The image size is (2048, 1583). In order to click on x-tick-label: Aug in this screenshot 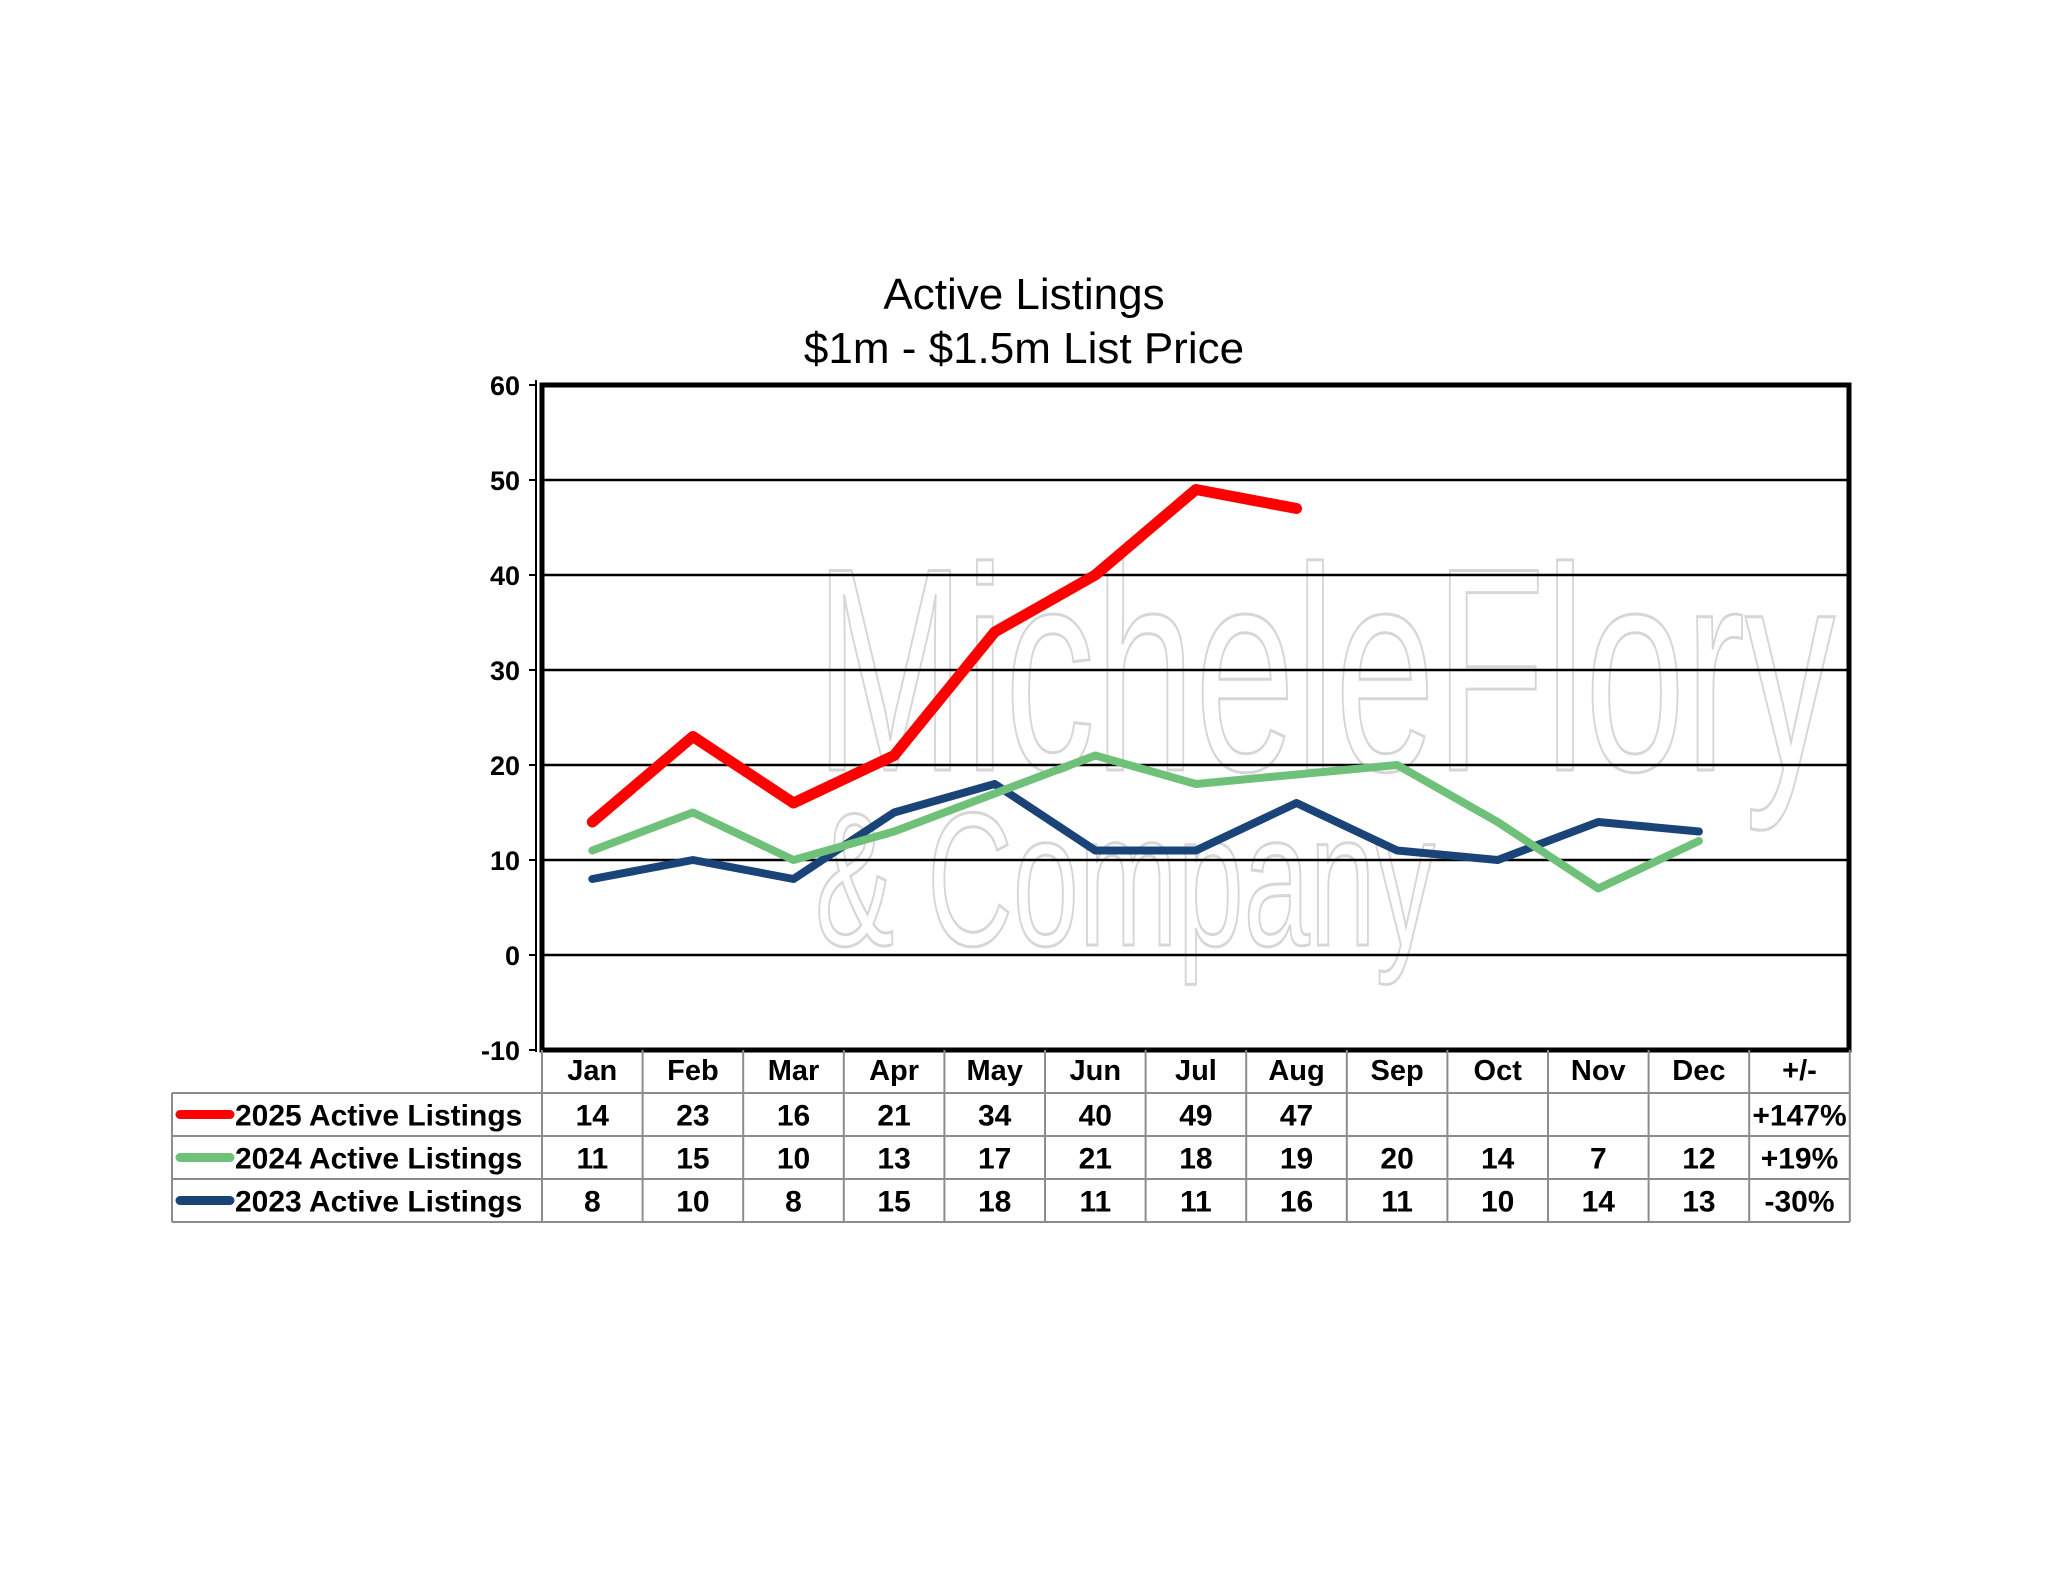, I will do `click(1296, 1071)`.